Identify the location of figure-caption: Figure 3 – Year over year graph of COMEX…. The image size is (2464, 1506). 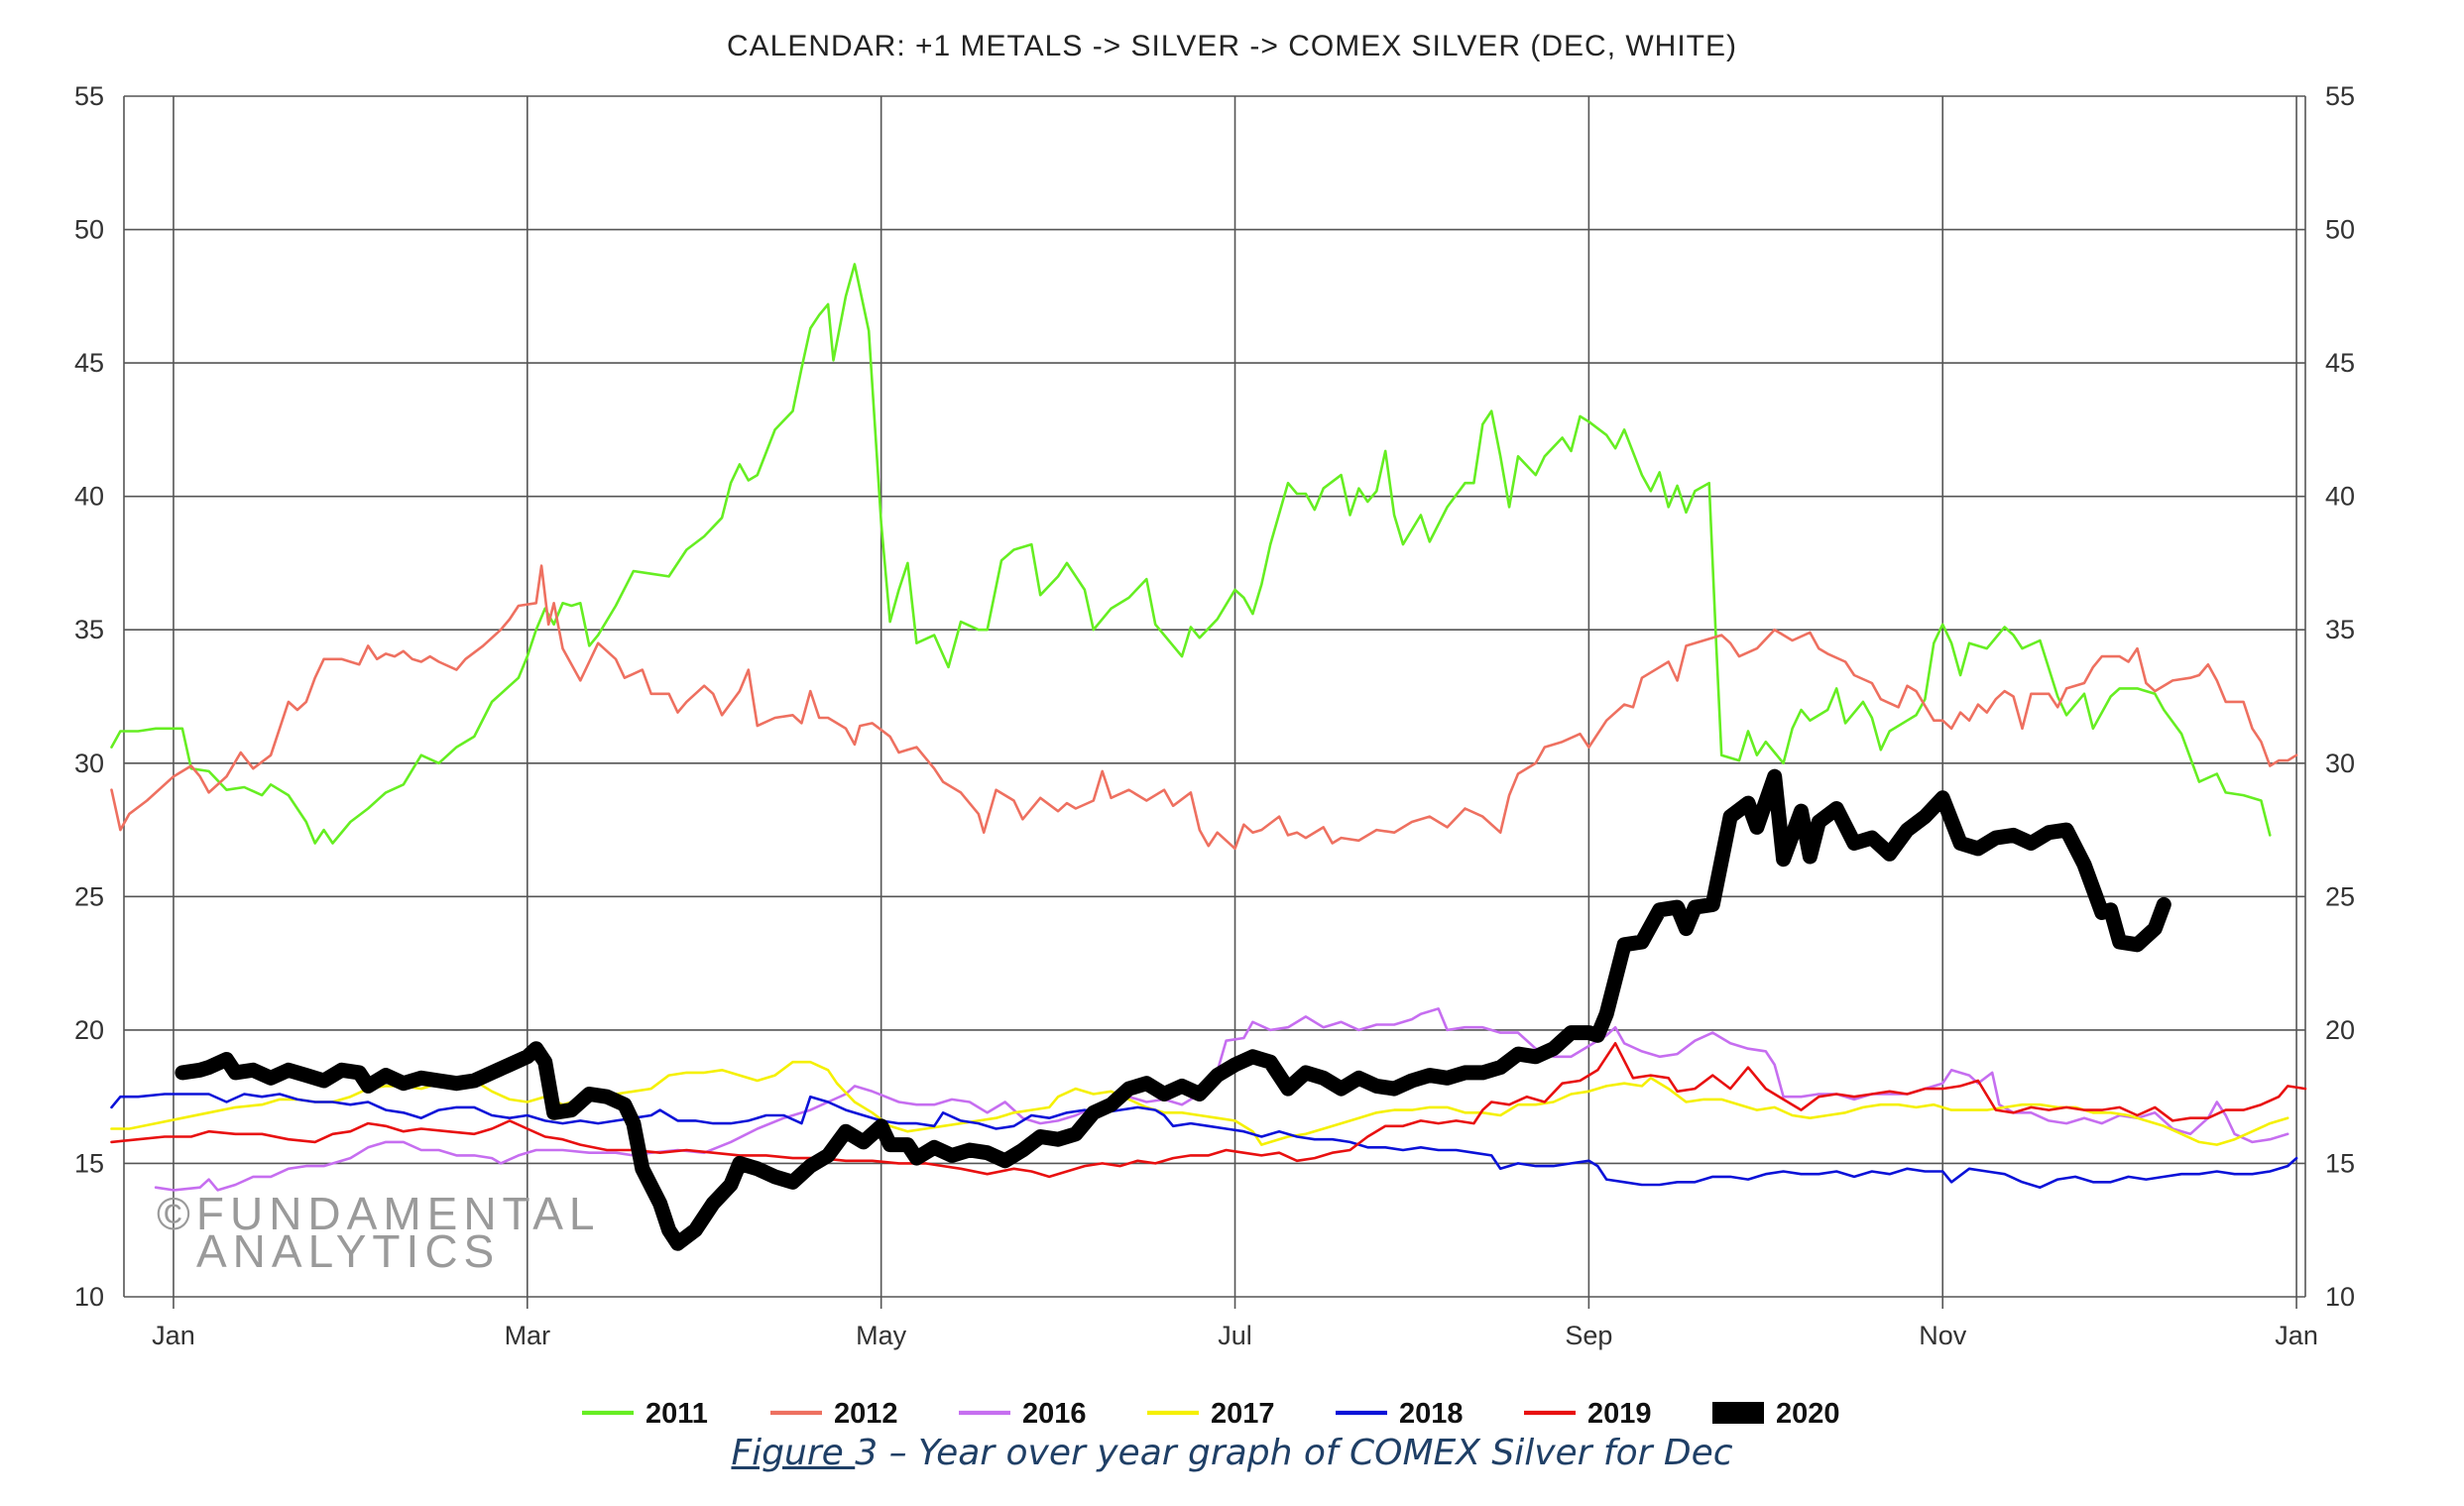
(1232, 1453).